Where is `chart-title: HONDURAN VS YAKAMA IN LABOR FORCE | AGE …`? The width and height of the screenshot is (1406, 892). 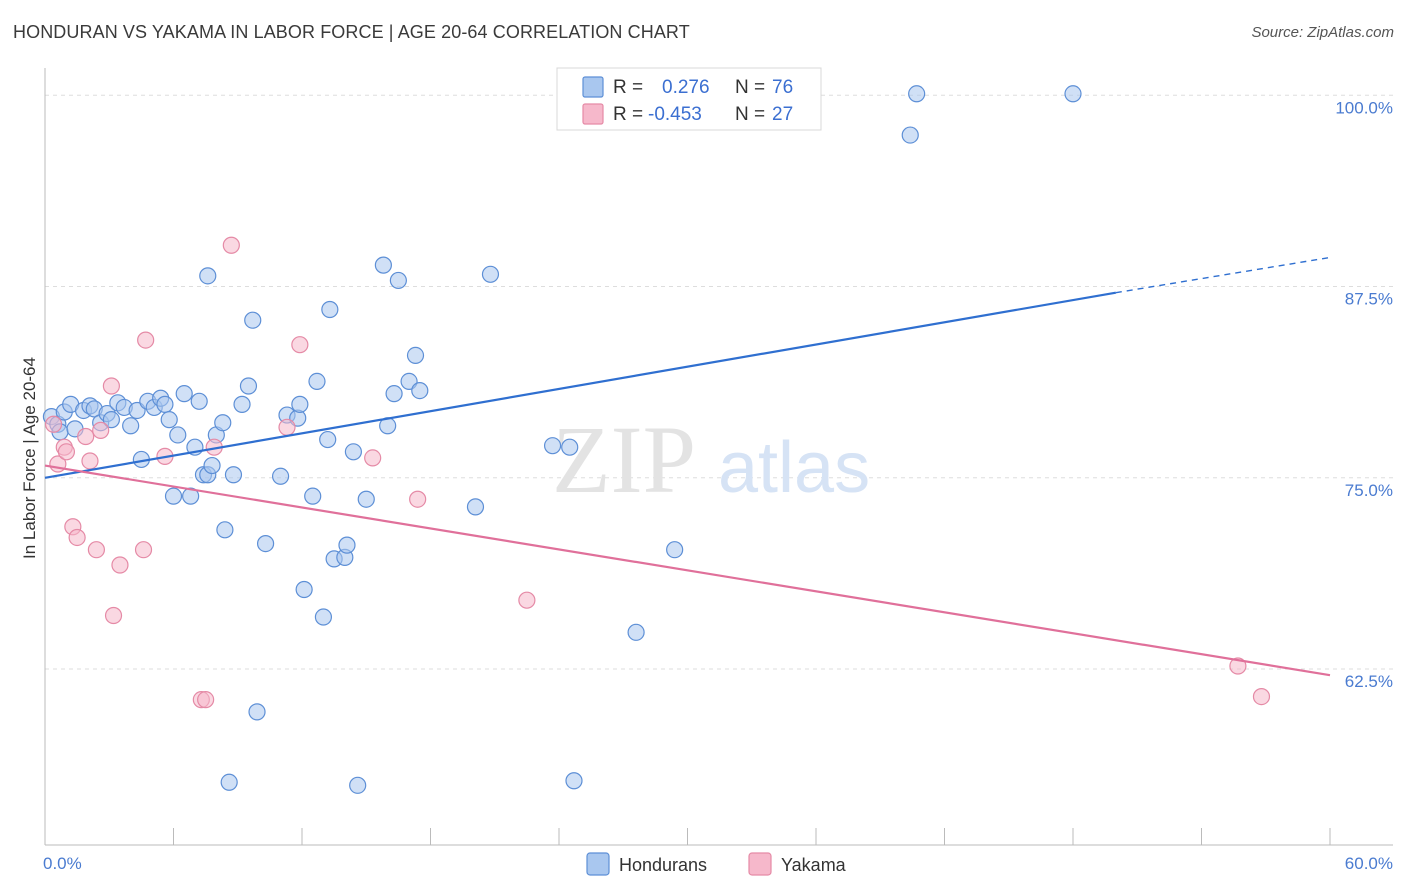 chart-title: HONDURAN VS YAKAMA IN LABOR FORCE | AGE … is located at coordinates (351, 32).